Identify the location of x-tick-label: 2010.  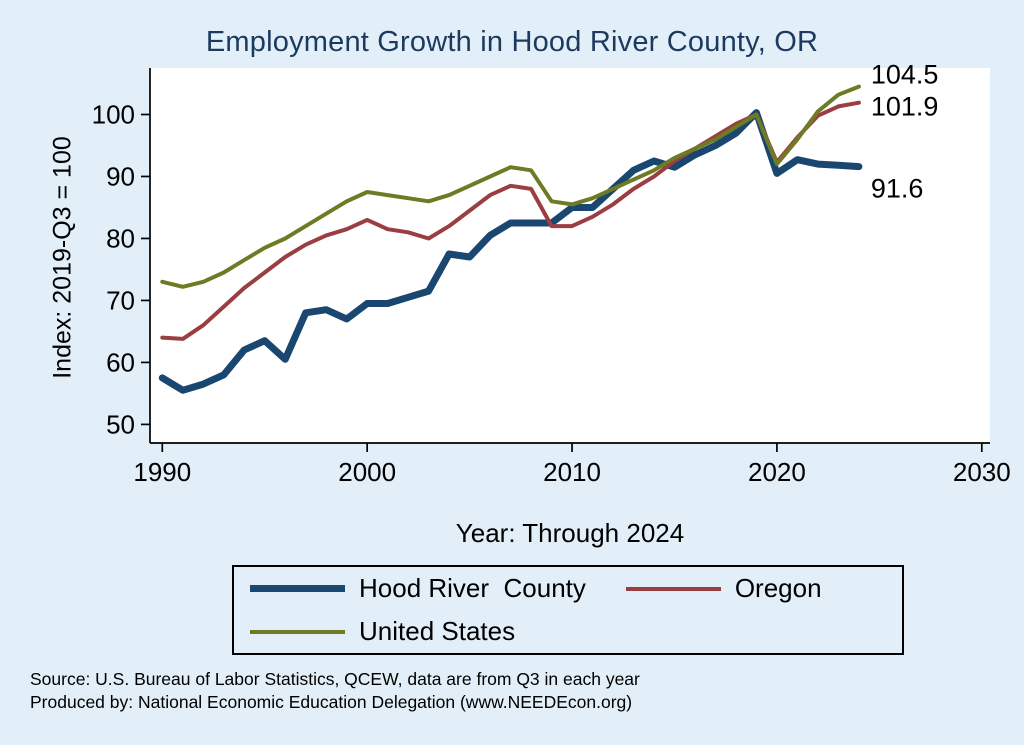
(572, 472).